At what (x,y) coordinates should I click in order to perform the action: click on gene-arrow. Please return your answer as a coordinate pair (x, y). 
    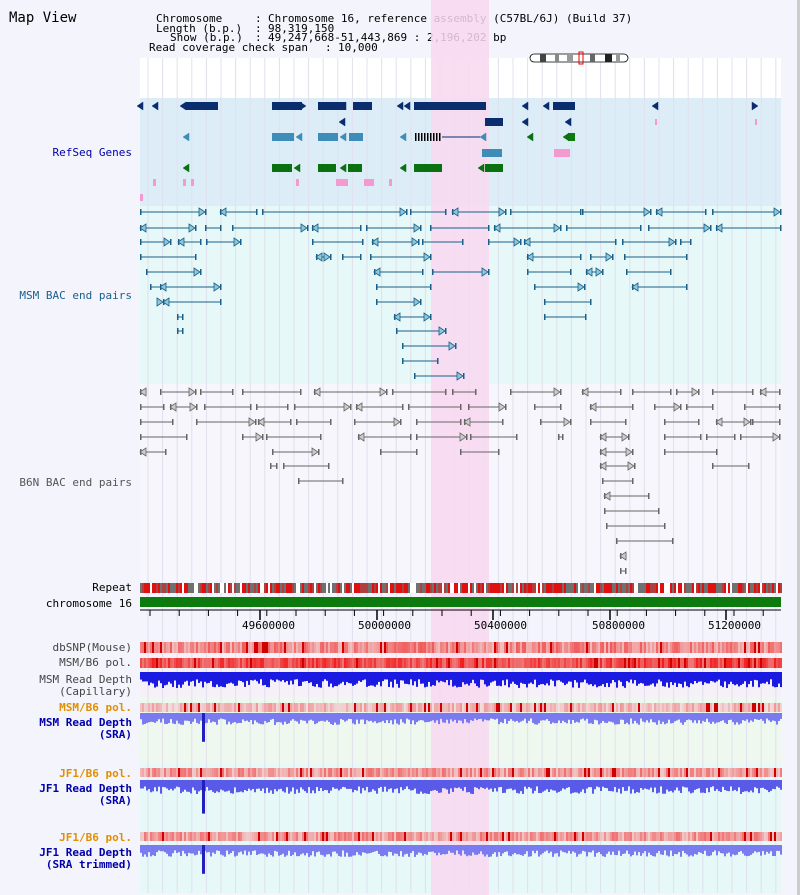
    Looking at the image, I should click on (343, 168).